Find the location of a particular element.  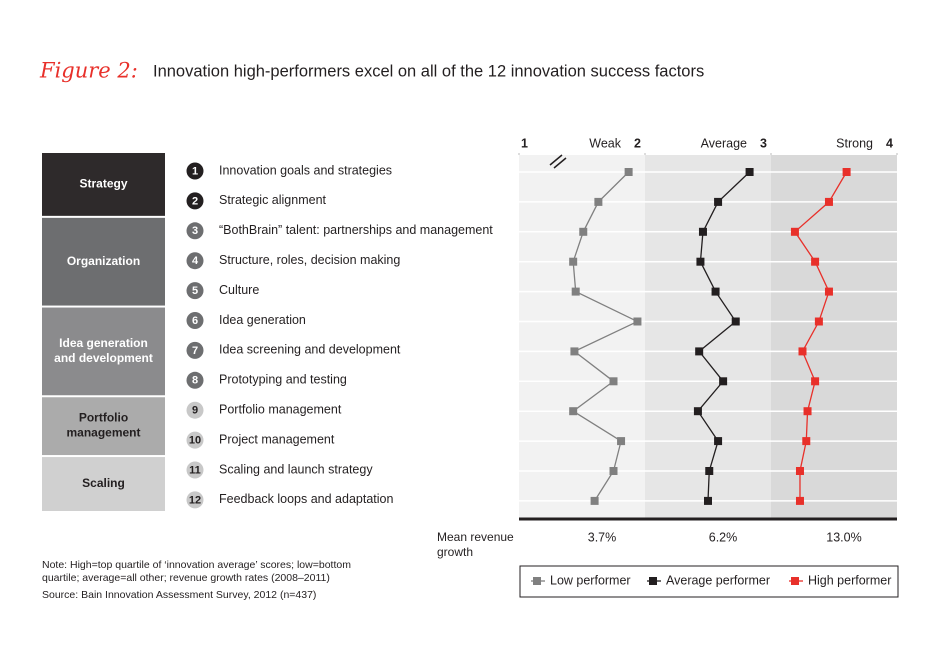

factor-number: 5 is located at coordinates (195, 291).